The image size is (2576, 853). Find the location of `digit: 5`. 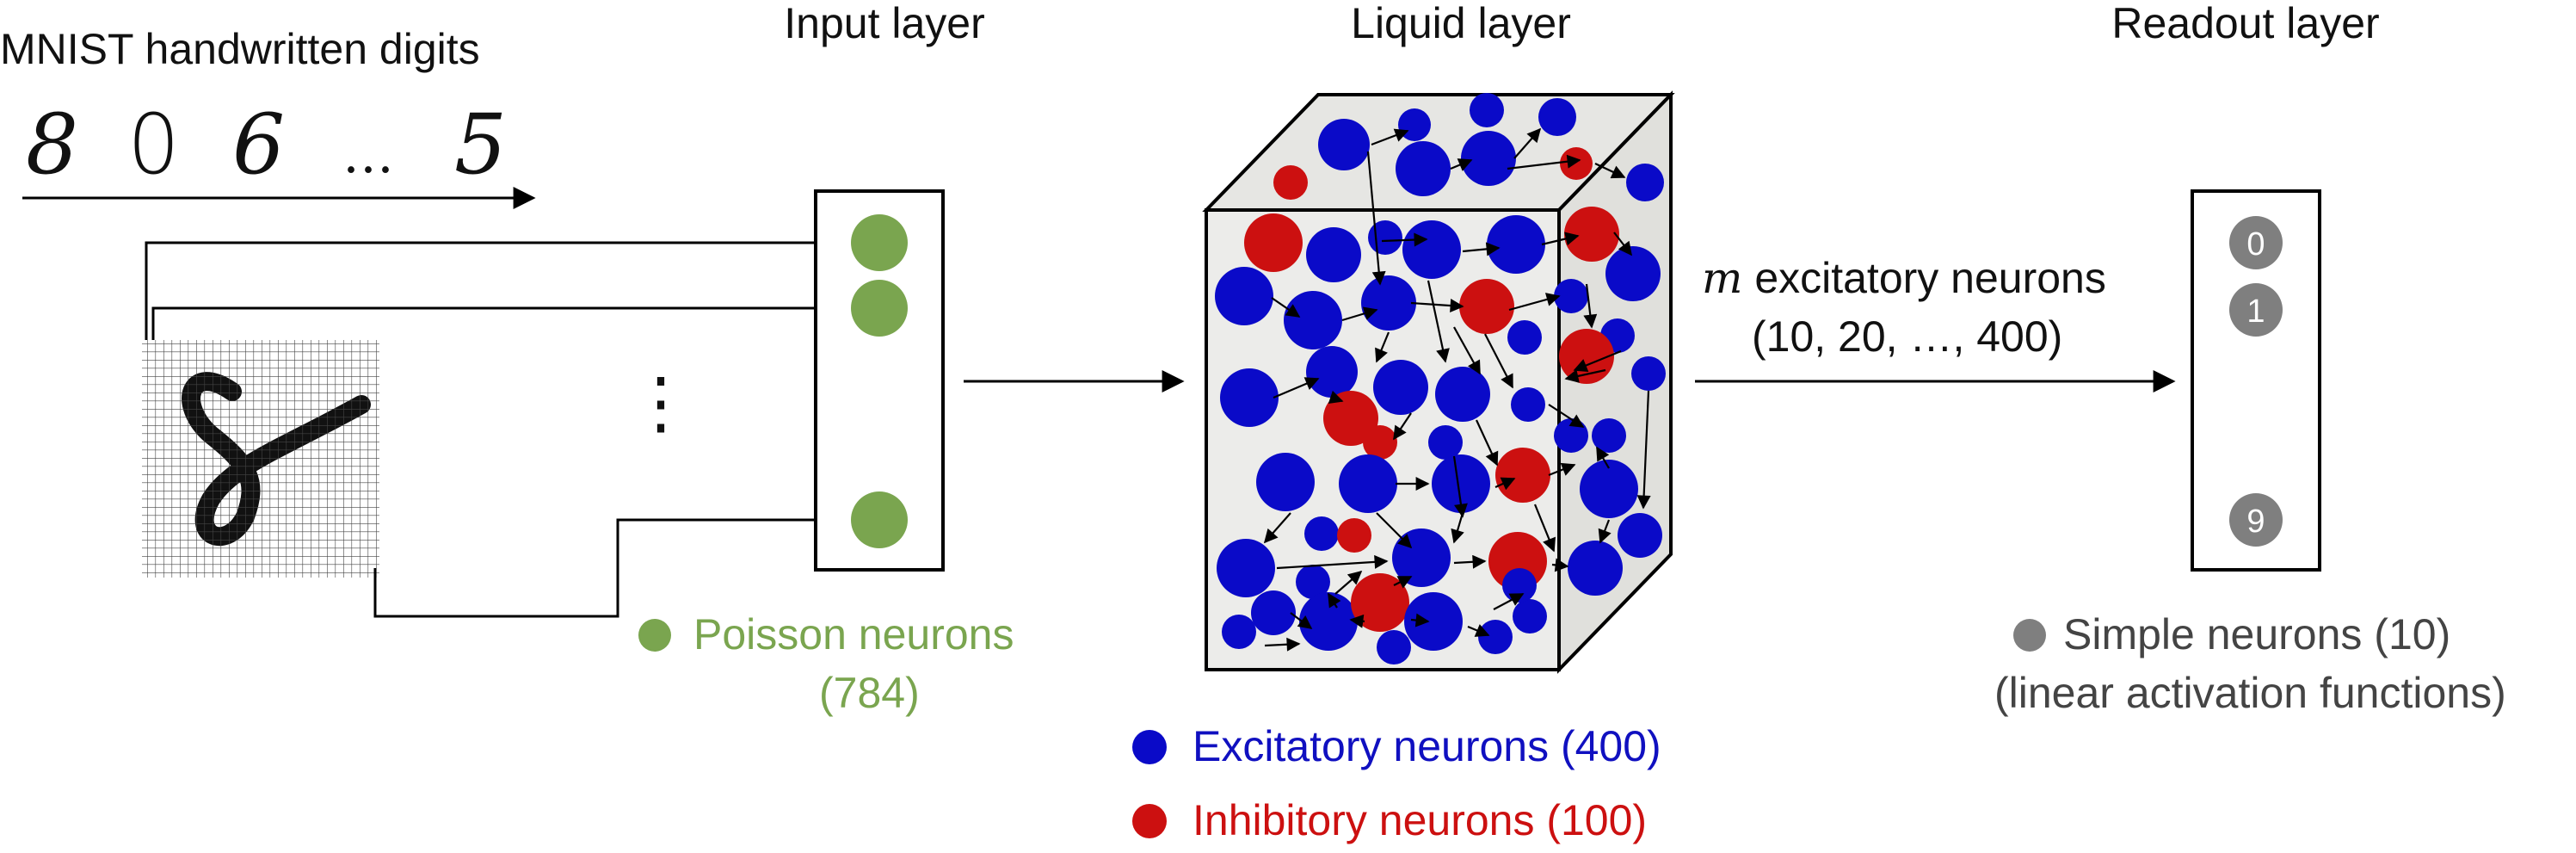

digit: 5 is located at coordinates (481, 144).